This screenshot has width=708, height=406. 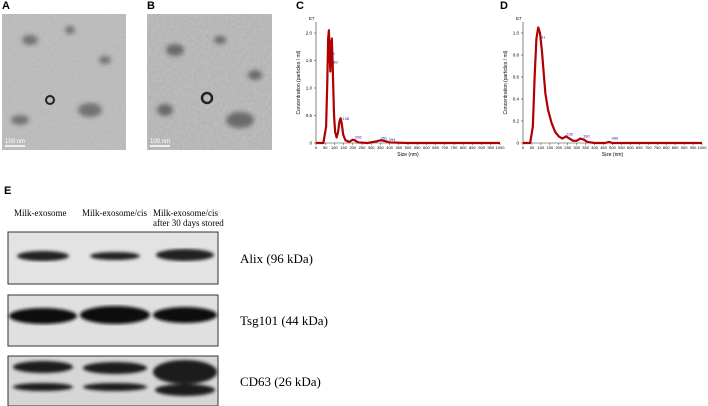 What do you see at coordinates (335, 61) in the screenshot?
I see `peak-label: 89` at bounding box center [335, 61].